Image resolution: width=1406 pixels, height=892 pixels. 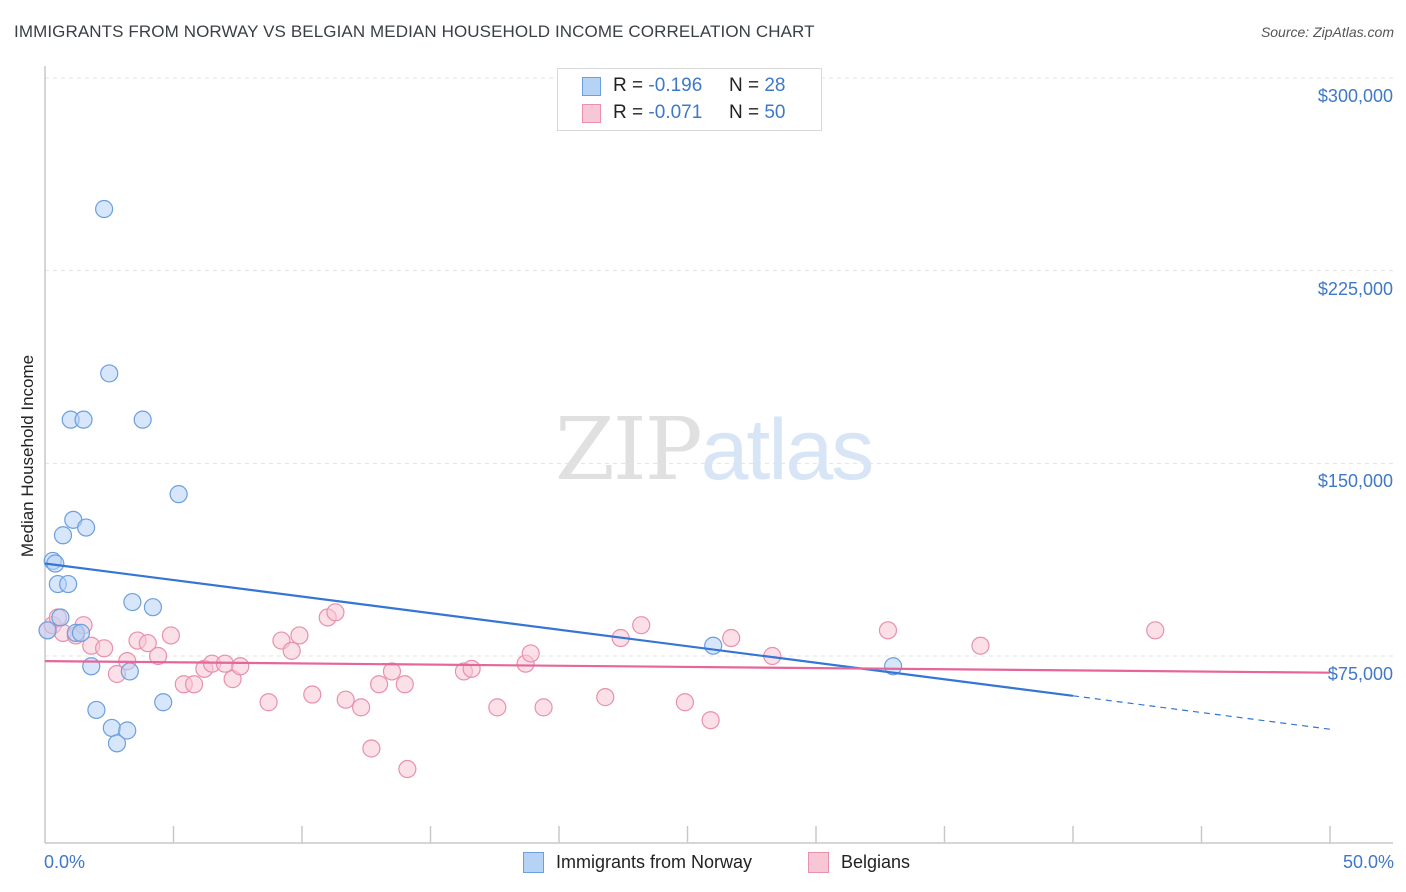 I want to click on watermark-atlas: atlas, so click(x=787, y=450).